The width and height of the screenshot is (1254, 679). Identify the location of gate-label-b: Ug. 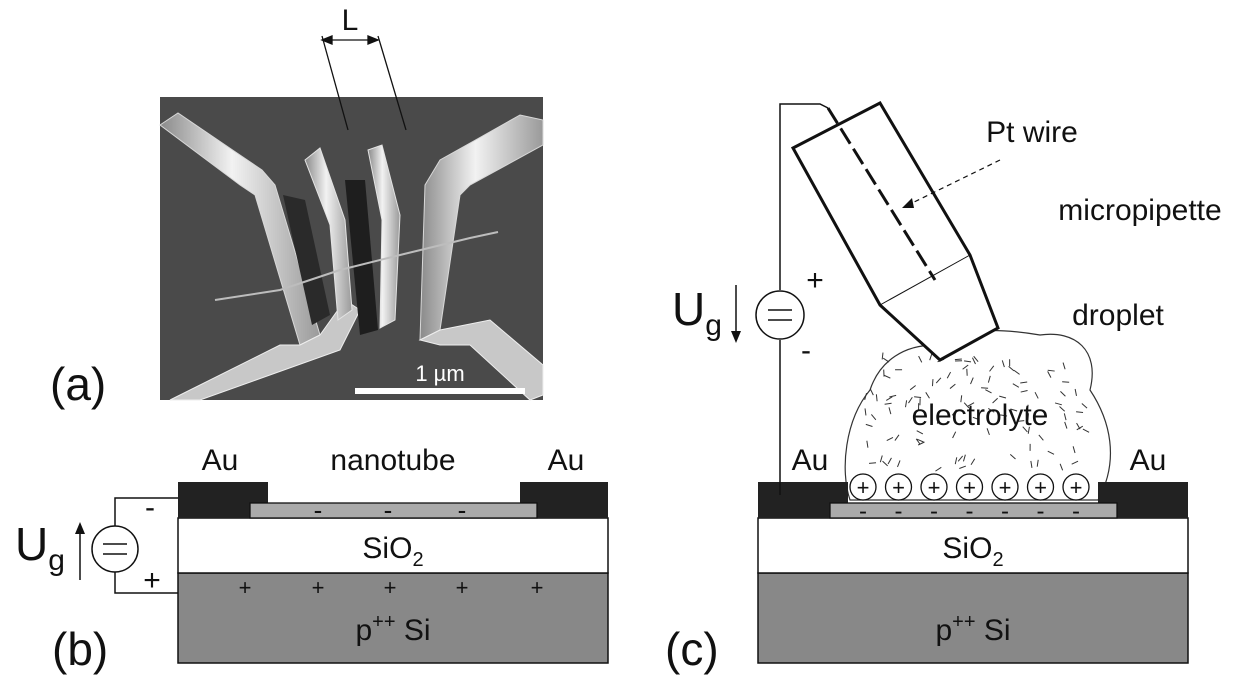
(40, 547).